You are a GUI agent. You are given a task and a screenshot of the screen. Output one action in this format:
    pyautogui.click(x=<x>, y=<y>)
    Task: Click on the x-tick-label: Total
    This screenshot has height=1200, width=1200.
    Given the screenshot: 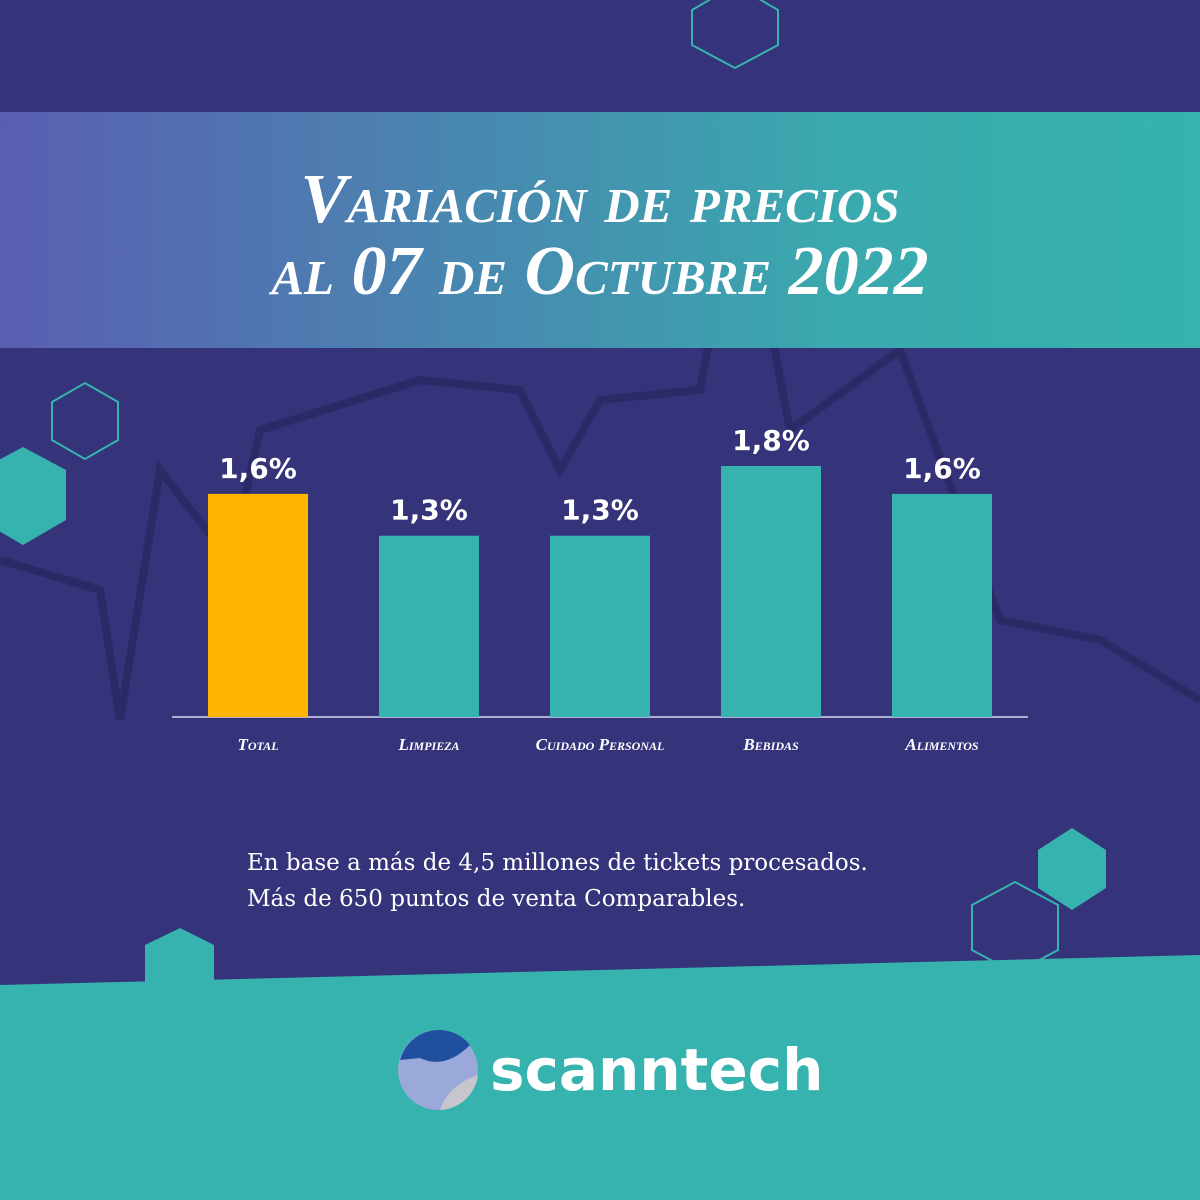 What is the action you would take?
    pyautogui.click(x=257, y=744)
    